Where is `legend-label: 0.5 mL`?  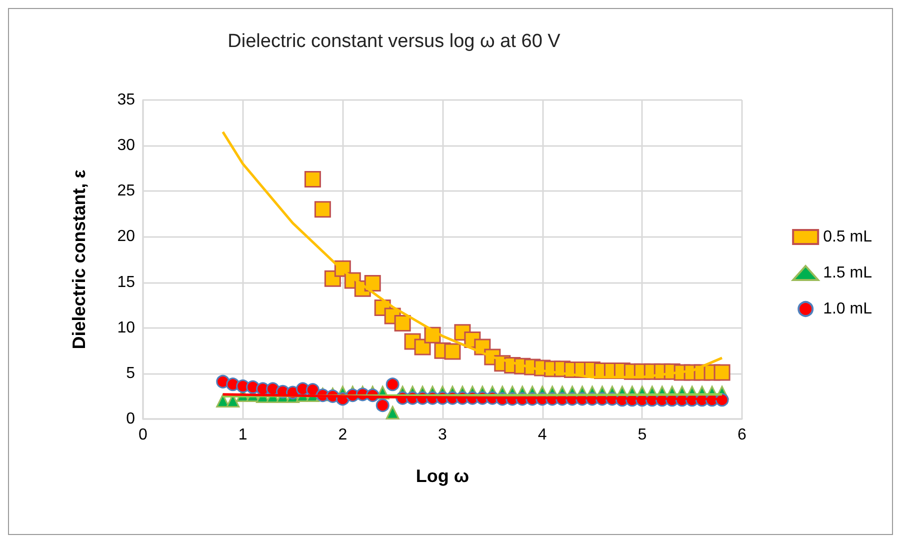 legend-label: 0.5 mL is located at coordinates (847, 237).